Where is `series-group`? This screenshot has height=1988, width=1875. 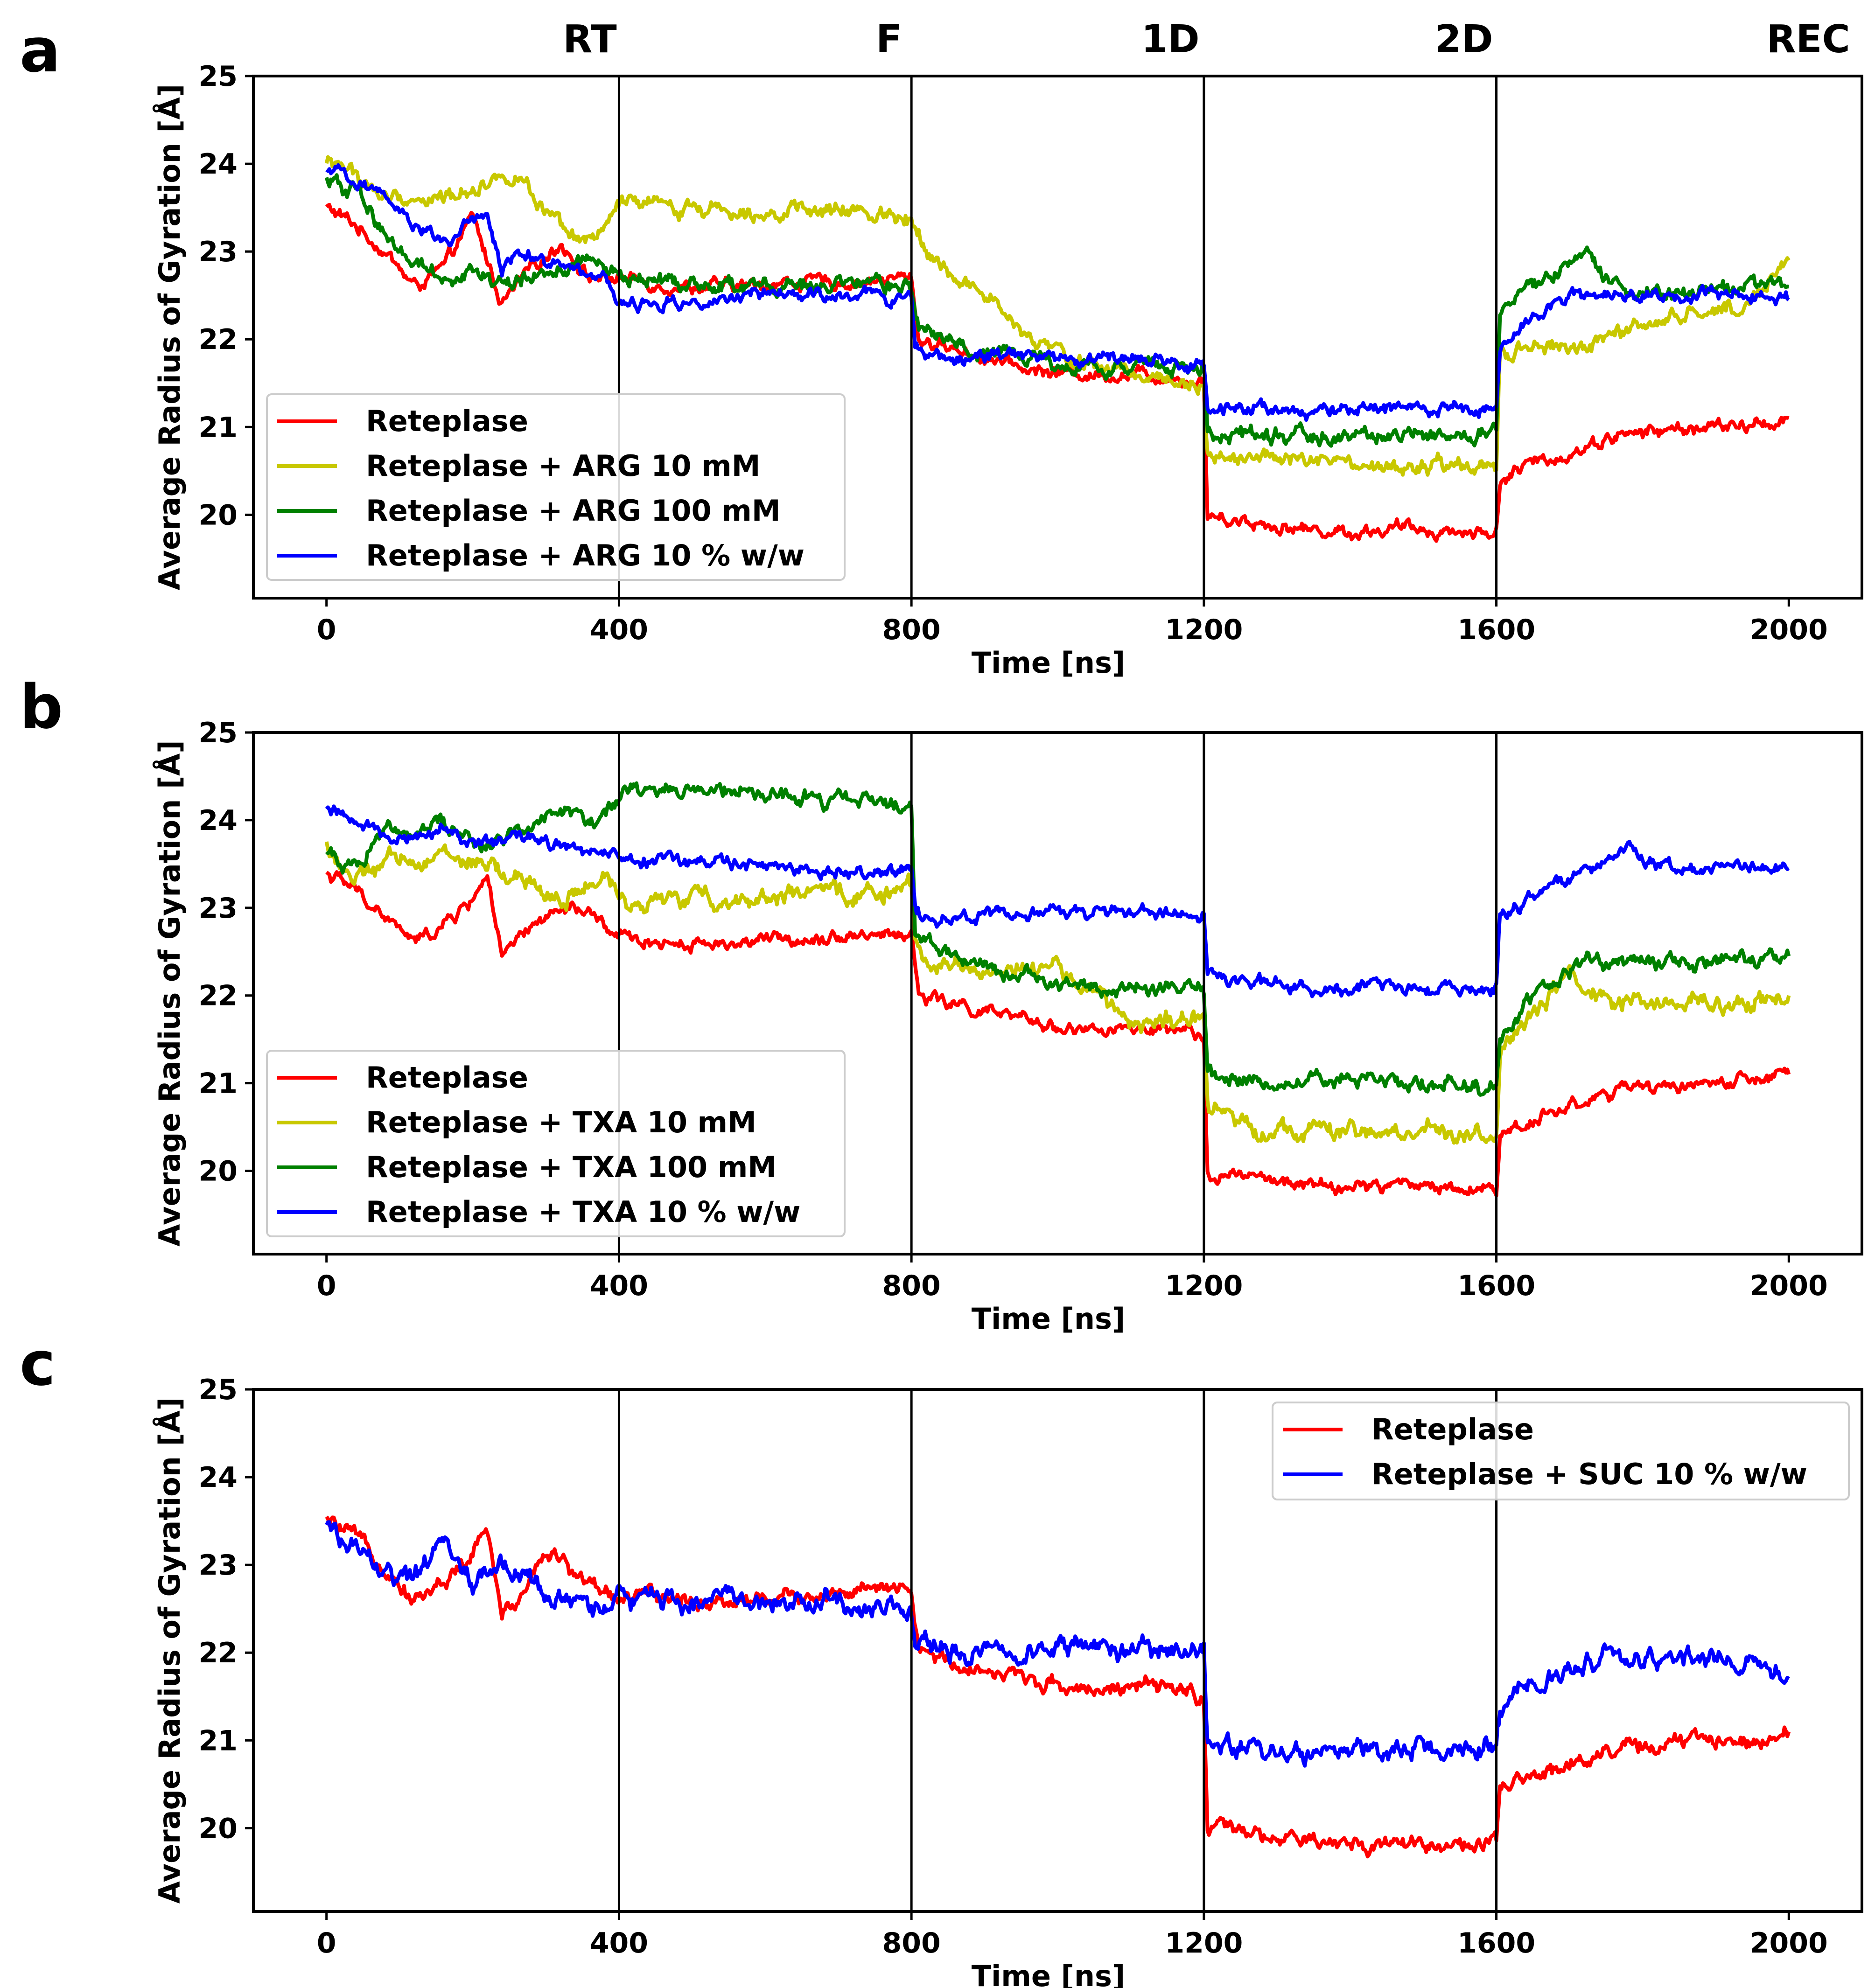
series-group is located at coordinates (1058, 1687).